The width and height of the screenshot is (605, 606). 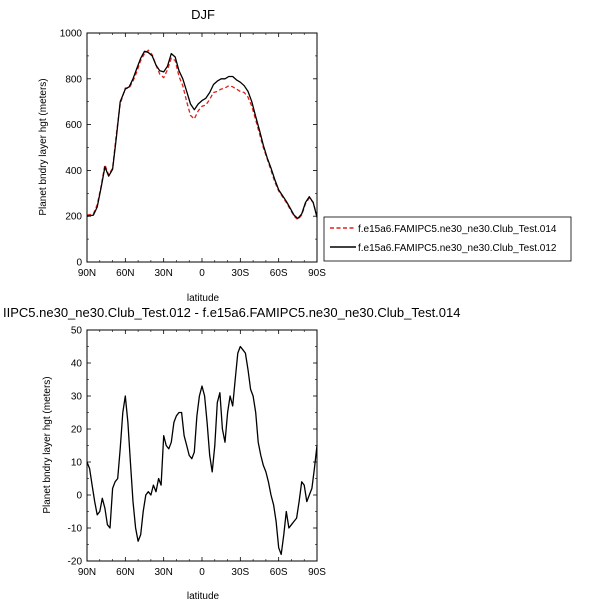 I want to click on top-y-axis-label: Planet bndry layer hgt (meters), so click(x=43, y=146).